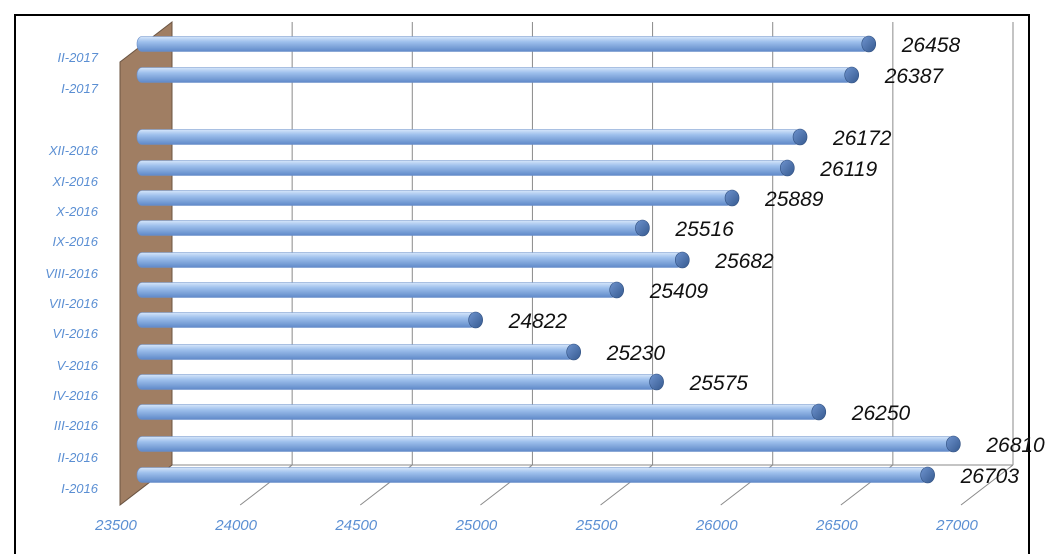 This screenshot has height=554, width=1046. I want to click on category-label: XII-2016, so click(73, 150).